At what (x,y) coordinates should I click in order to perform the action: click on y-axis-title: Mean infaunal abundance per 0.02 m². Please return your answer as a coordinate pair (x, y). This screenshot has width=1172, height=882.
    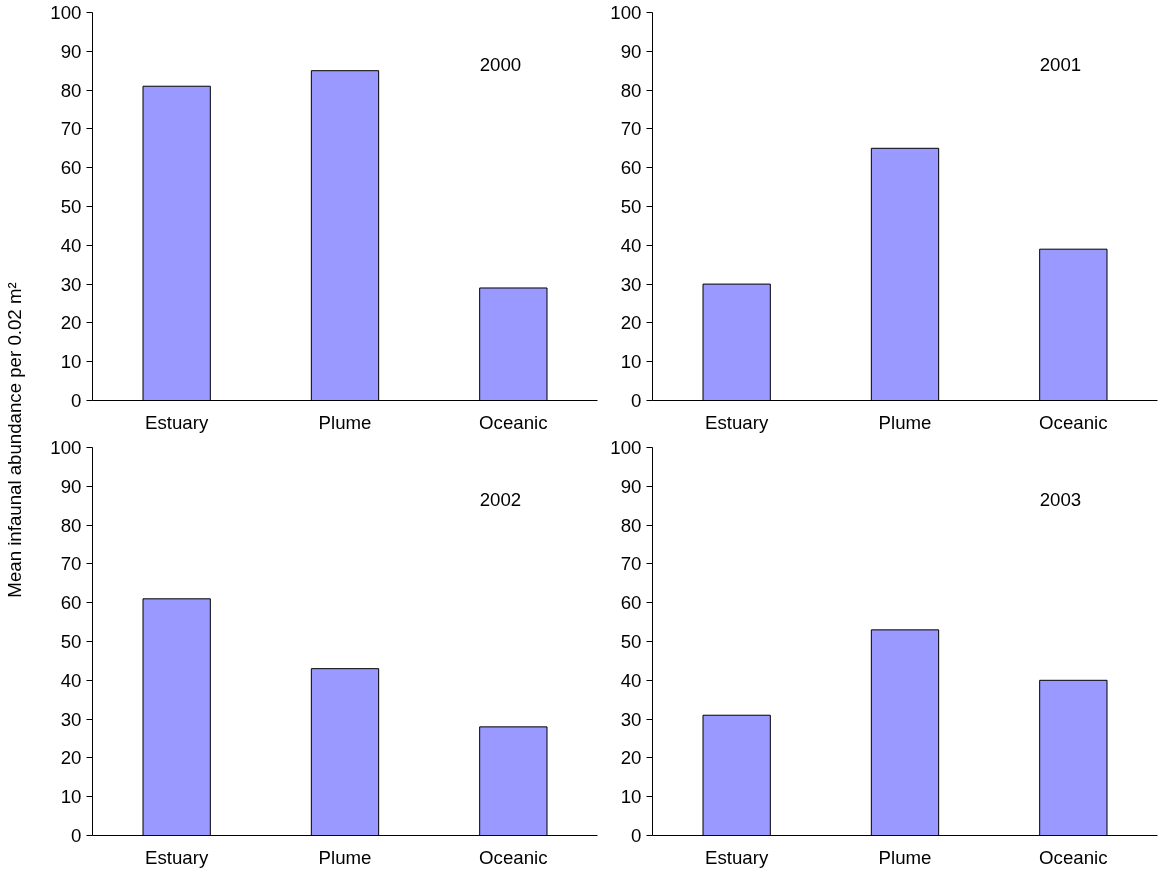
    Looking at the image, I should click on (15, 440).